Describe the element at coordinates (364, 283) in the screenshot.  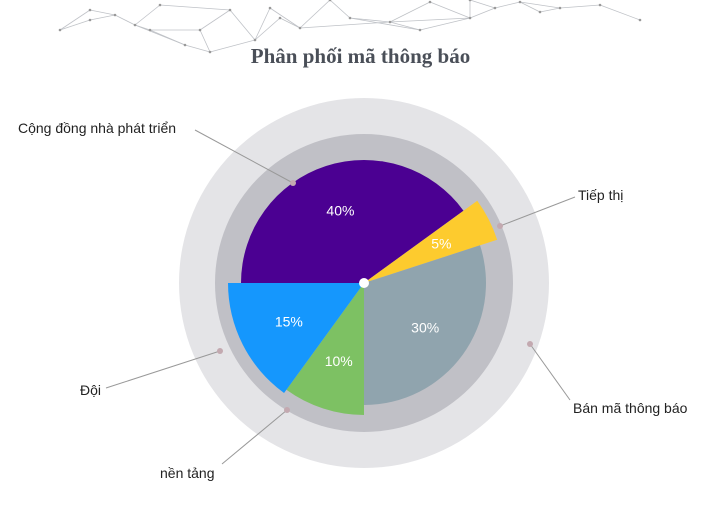
I see `center-dot` at that location.